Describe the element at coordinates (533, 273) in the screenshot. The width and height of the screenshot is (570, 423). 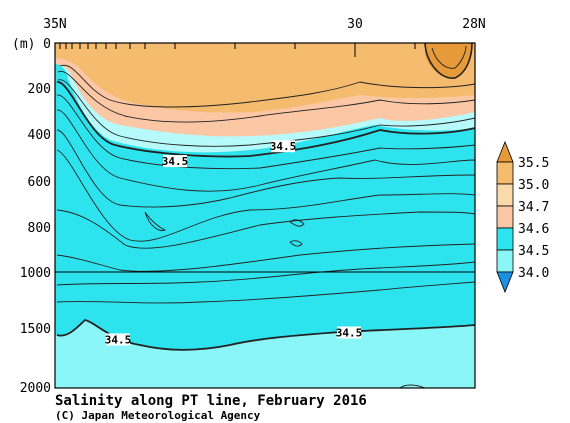
I see `colorbar-label: 34.0` at that location.